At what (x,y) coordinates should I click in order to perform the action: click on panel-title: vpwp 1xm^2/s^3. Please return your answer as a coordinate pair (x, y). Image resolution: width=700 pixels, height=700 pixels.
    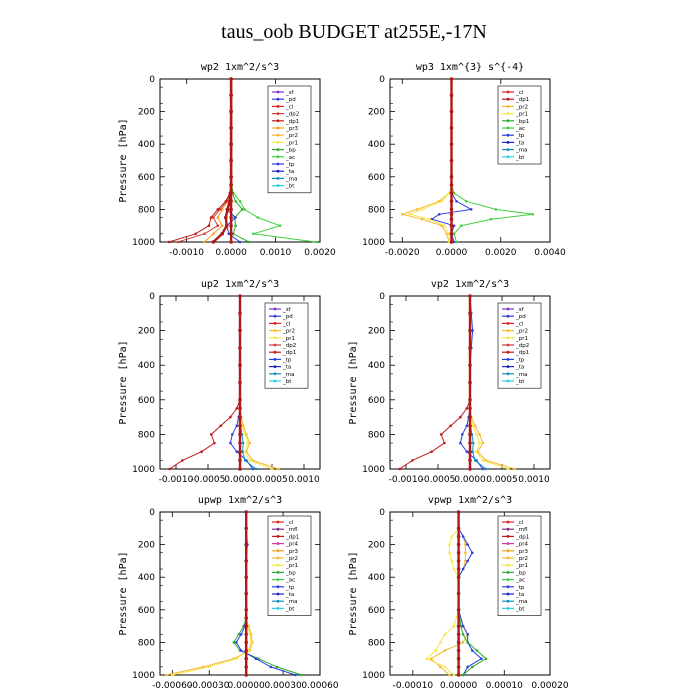
    Looking at the image, I should click on (470, 500).